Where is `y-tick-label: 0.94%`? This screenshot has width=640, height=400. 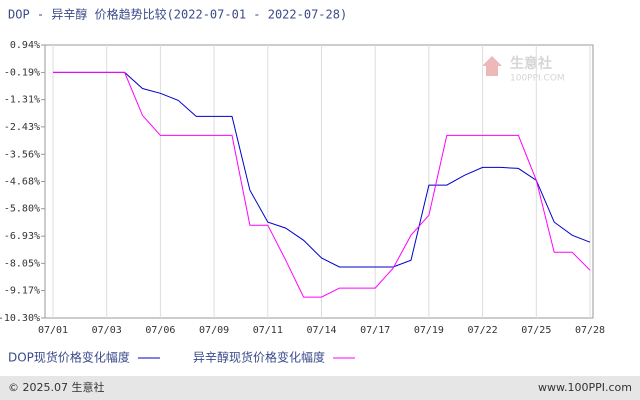 y-tick-label: 0.94% is located at coordinates (25, 45).